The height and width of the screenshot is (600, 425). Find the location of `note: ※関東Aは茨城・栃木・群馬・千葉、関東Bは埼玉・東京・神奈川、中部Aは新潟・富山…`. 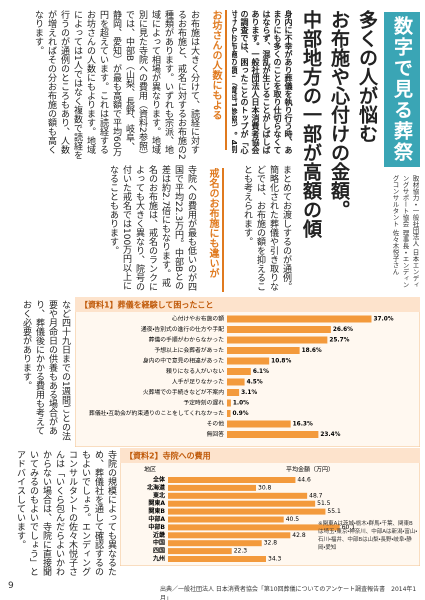

note: ※関東Aは茨城・栃木・群馬・千葉、関東Bは埼玉・東京・神奈川、中部Aは新潟・富山… is located at coordinates (368, 536).